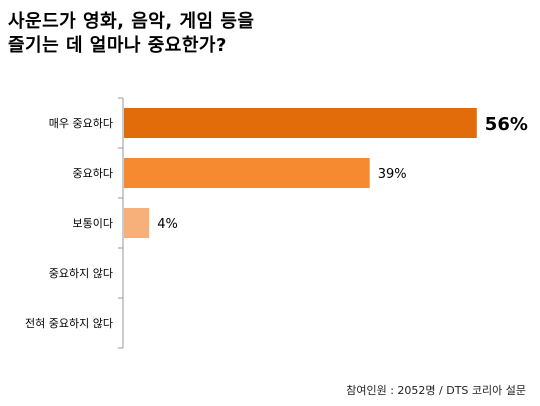 This screenshot has width=540, height=406. I want to click on data-label: 39%, so click(392, 174).